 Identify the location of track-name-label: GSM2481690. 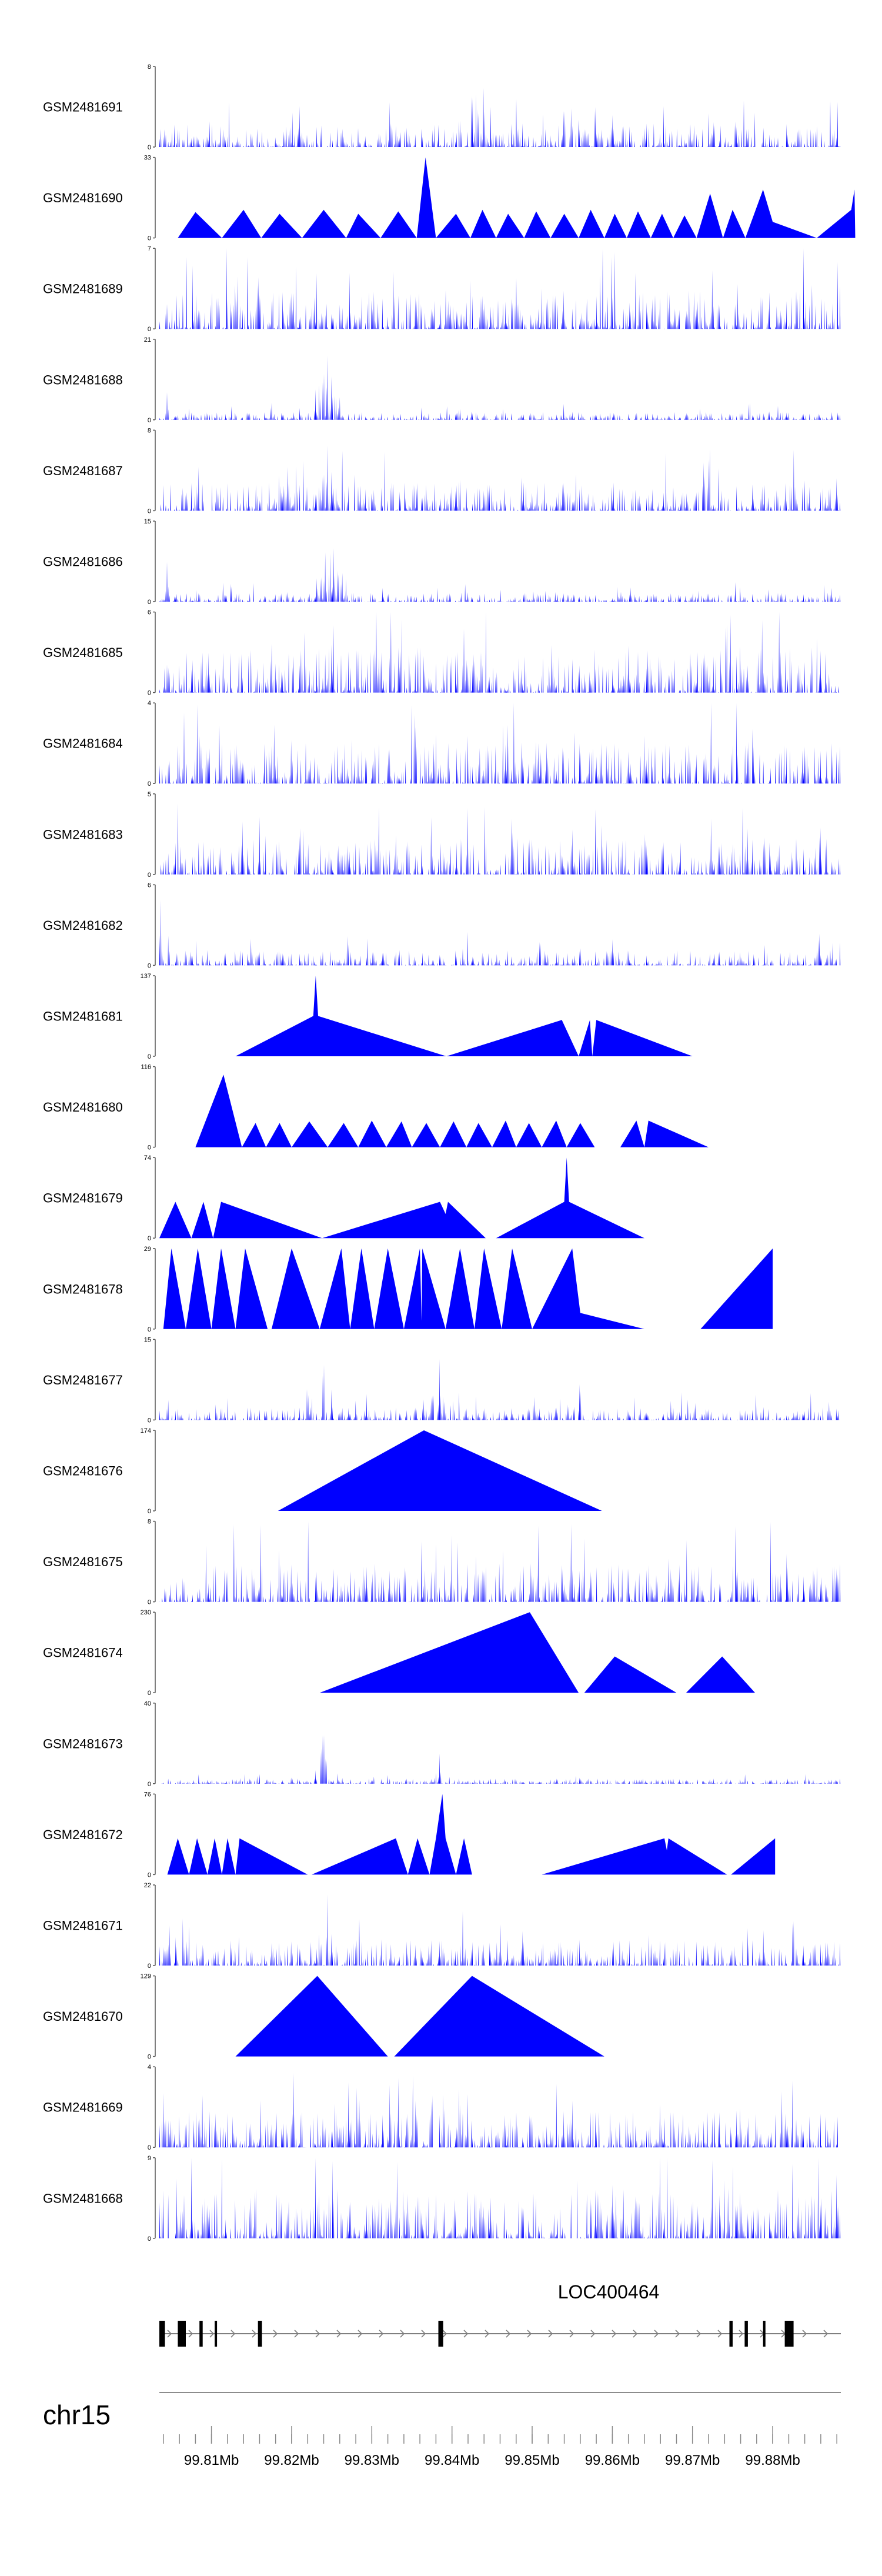
(83, 198).